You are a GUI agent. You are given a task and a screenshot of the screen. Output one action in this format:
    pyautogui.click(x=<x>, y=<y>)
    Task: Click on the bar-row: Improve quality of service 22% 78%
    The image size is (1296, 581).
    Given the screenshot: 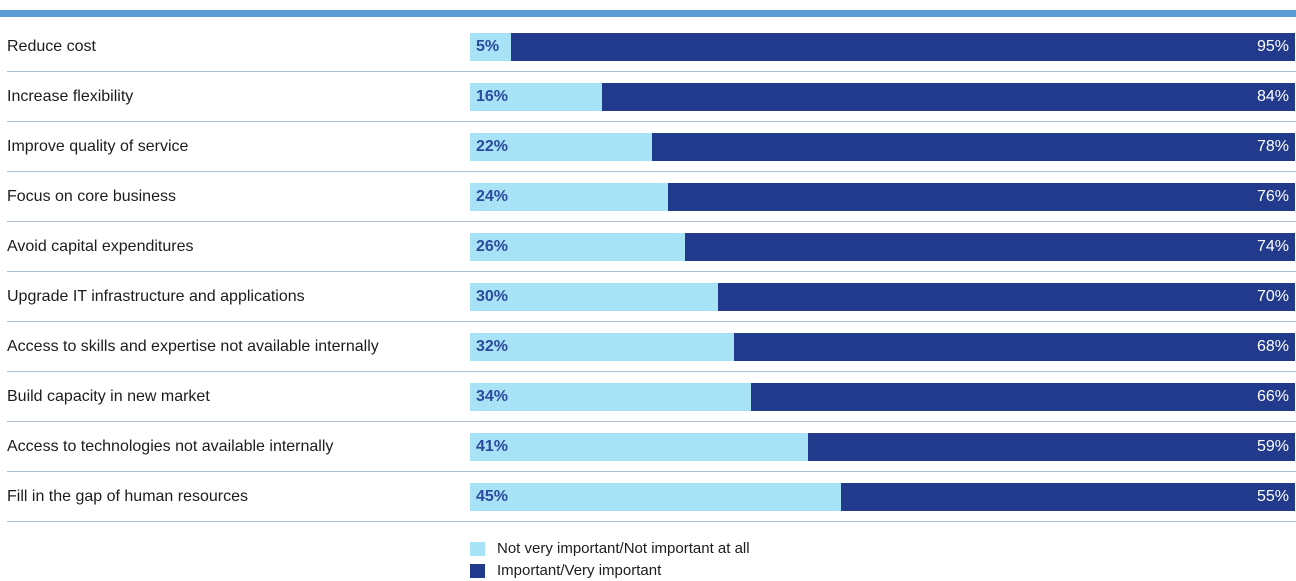 What is the action you would take?
    pyautogui.click(x=648, y=147)
    